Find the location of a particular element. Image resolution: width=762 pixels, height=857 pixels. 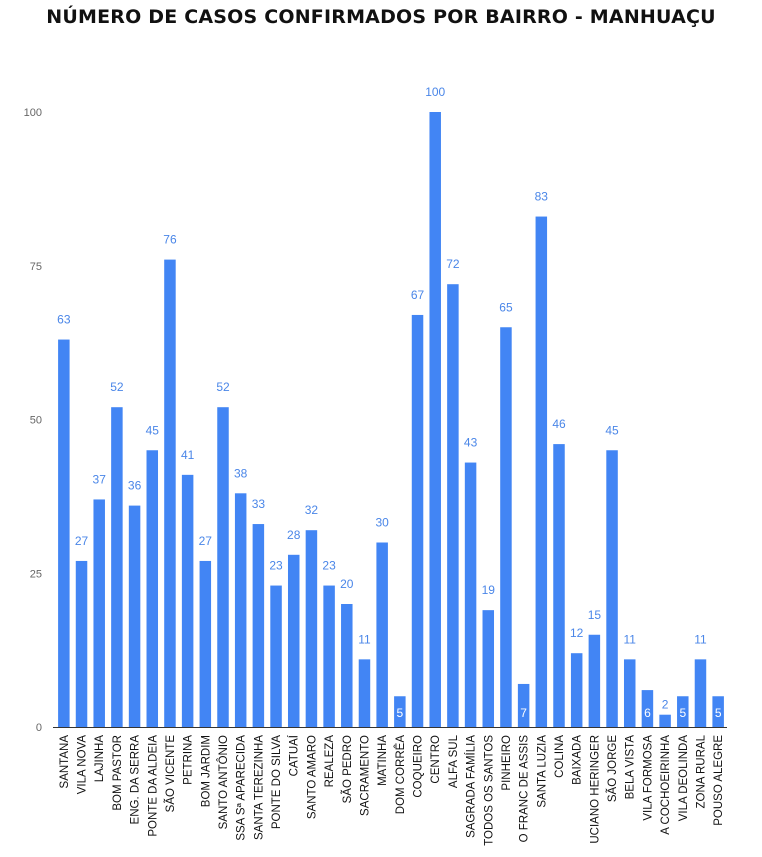

y-axis-tick-labels: 0 25 50 75 100 is located at coordinates (33, 420).